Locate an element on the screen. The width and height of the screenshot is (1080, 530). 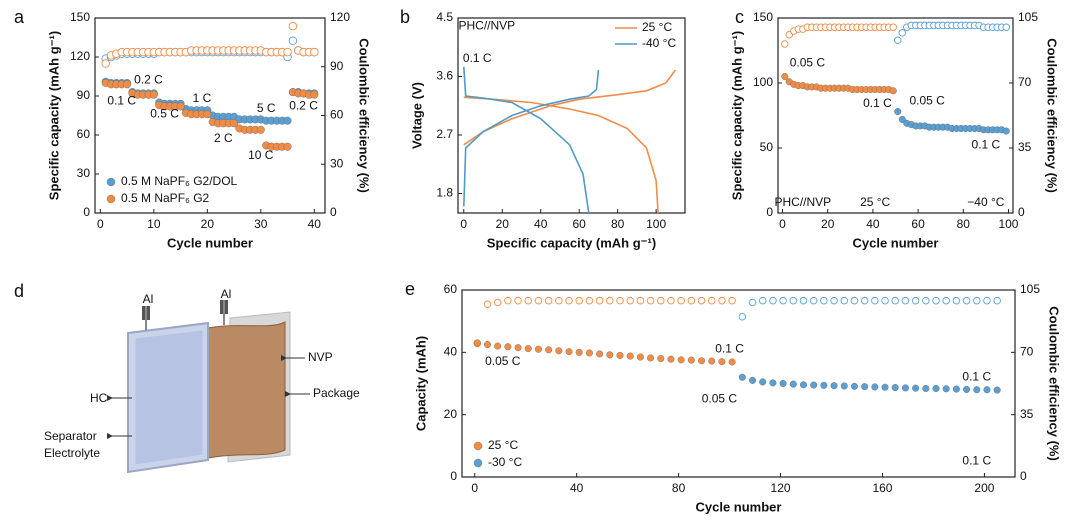
panel-label: e is located at coordinates (410, 289).